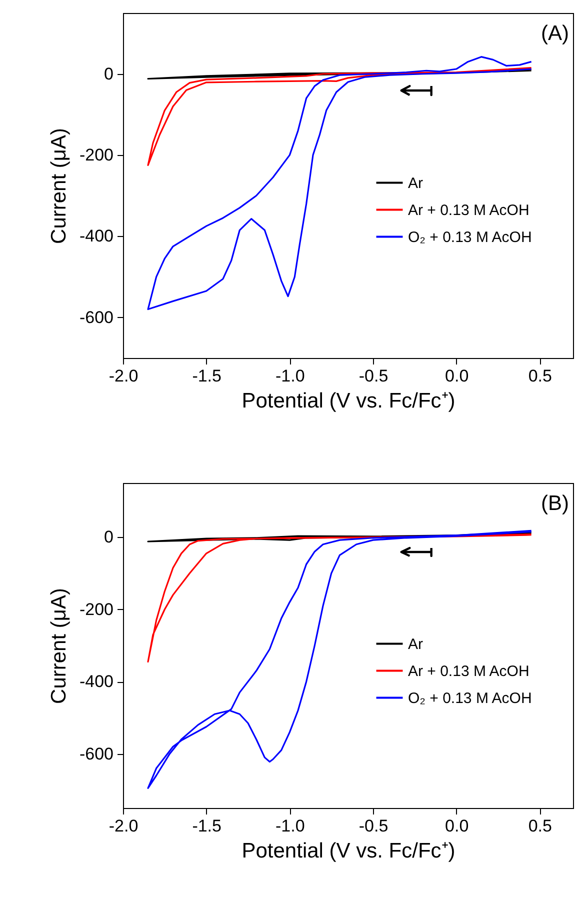 The height and width of the screenshot is (907, 579). Describe the element at coordinates (555, 33) in the screenshot. I see `annotation: (A)` at that location.